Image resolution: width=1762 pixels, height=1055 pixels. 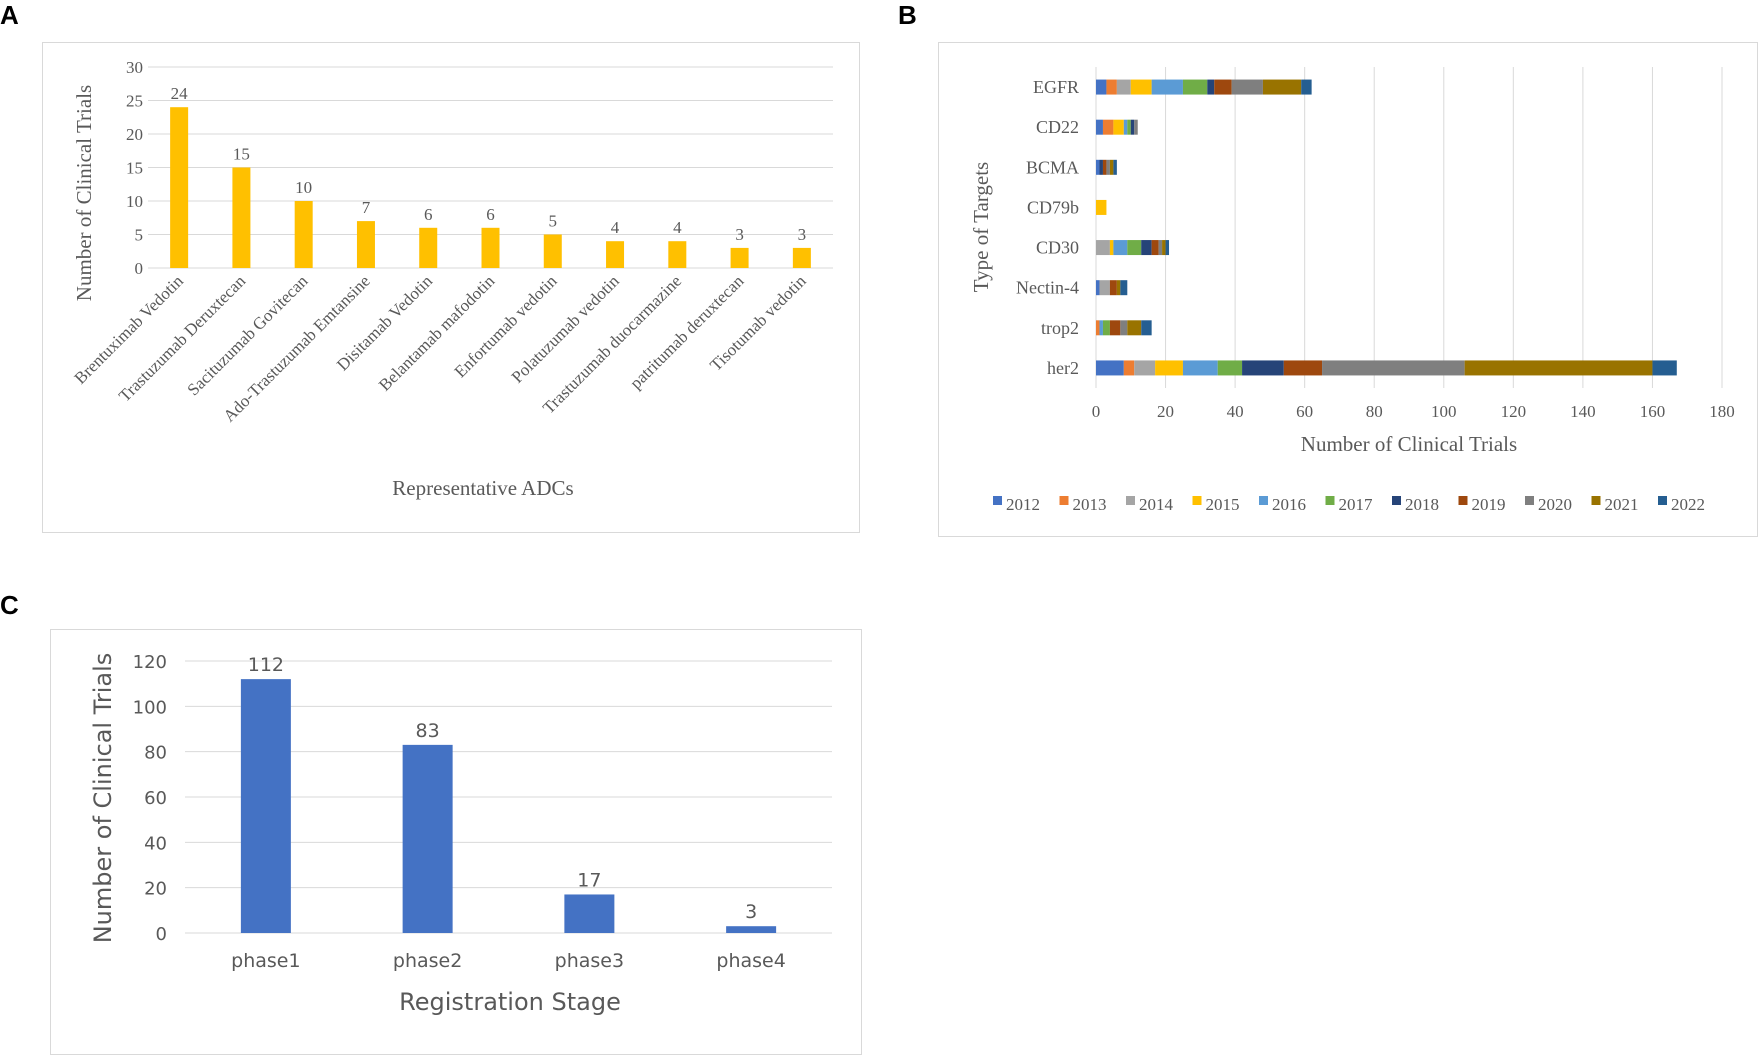 I want to click on bar-segment-nectin-4-2021, so click(x=1118, y=288).